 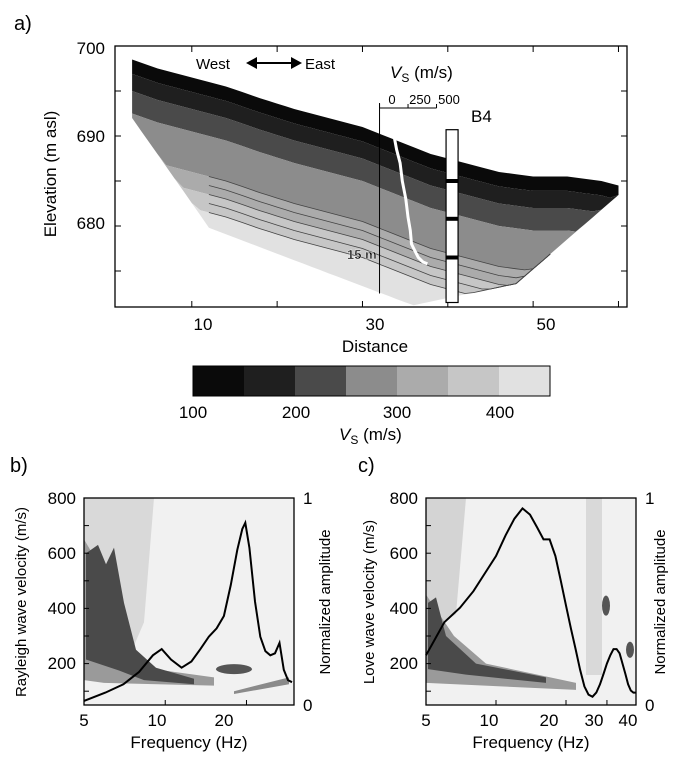 What do you see at coordinates (628, 720) in the screenshot?
I see `panel-c-x-tick-40: 40` at bounding box center [628, 720].